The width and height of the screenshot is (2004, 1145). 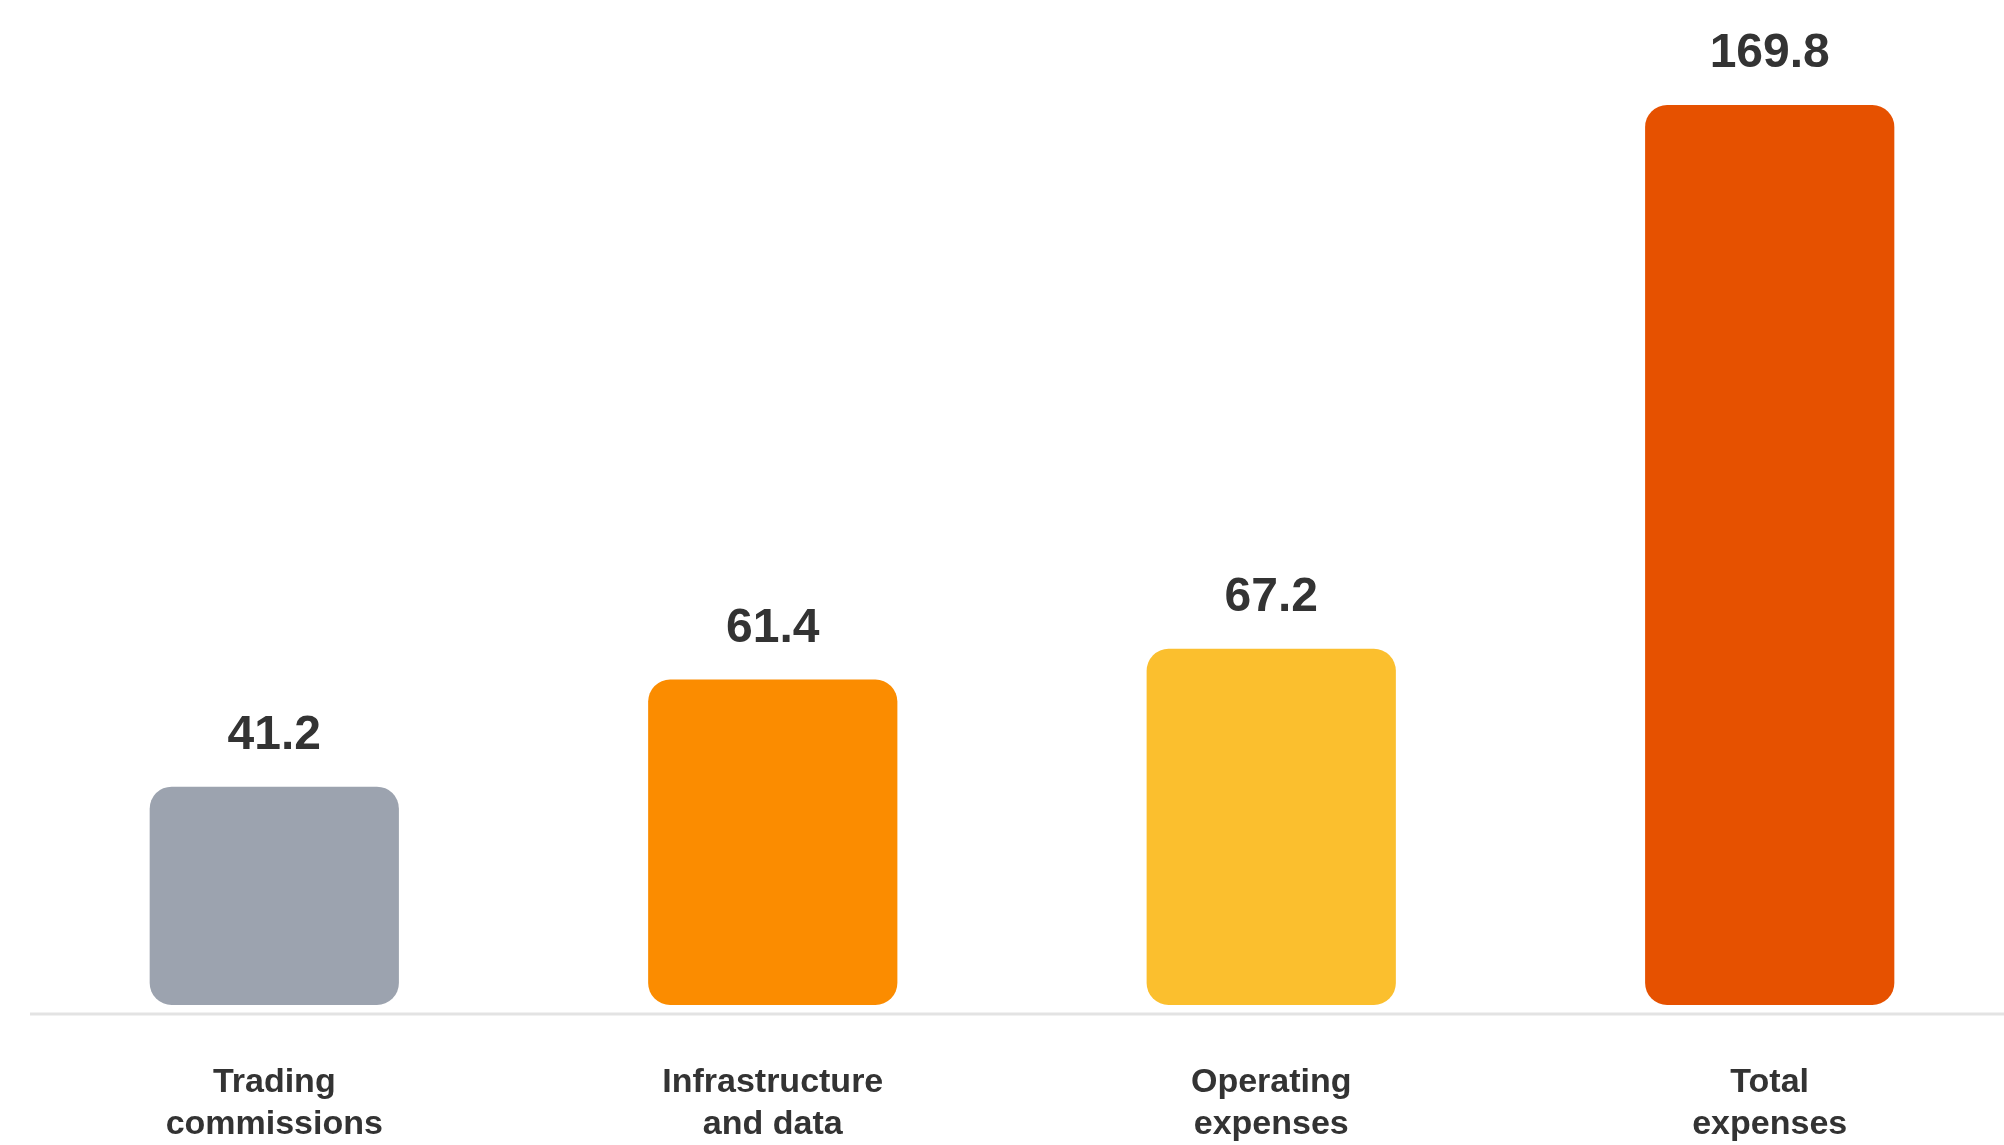 What do you see at coordinates (1769, 50) in the screenshot?
I see `data-label: 169.8` at bounding box center [1769, 50].